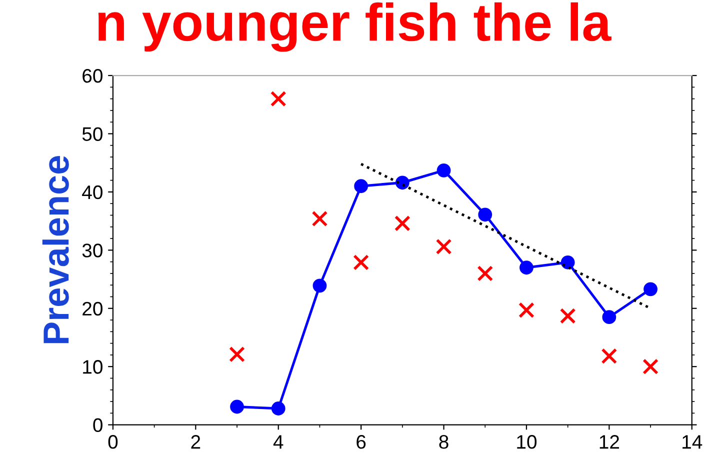 This screenshot has height=472, width=706. I want to click on y-tick-label: 0, so click(97, 425).